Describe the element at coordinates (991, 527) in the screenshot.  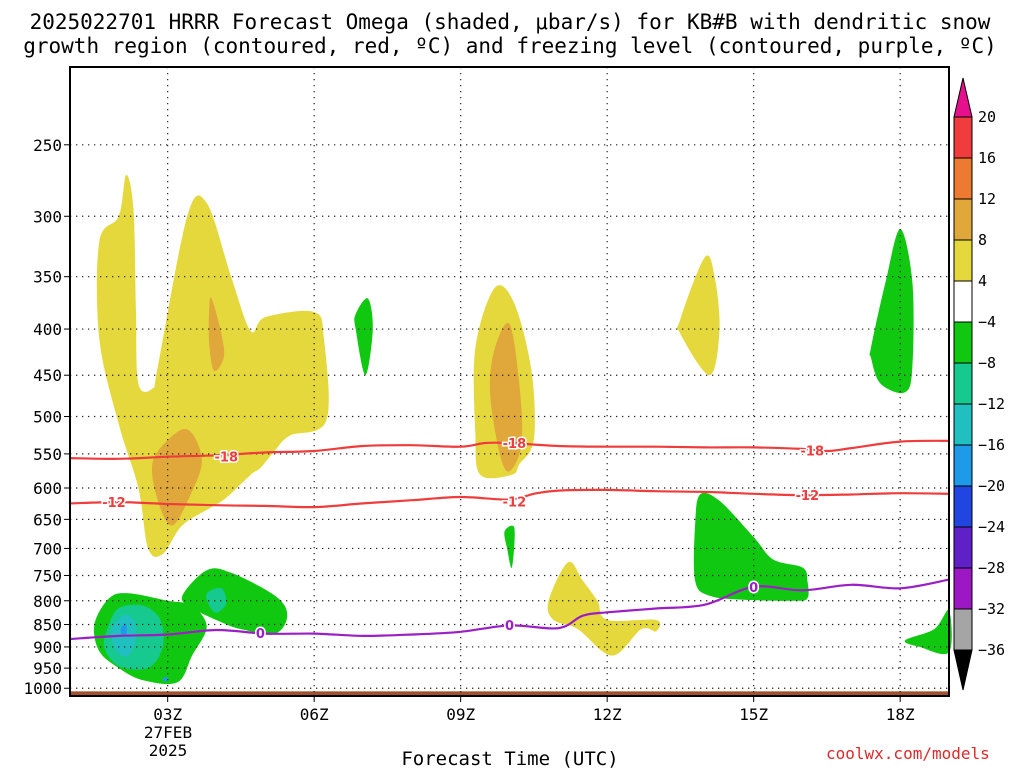
I see `colorbar-label-10: −24` at that location.